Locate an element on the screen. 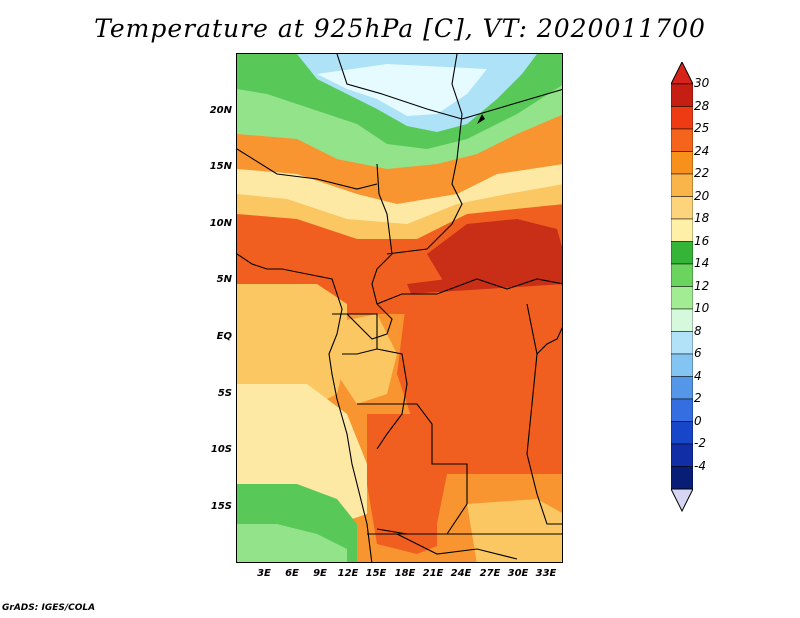 This screenshot has height=618, width=800. colorbar-label: 6 is located at coordinates (698, 353).